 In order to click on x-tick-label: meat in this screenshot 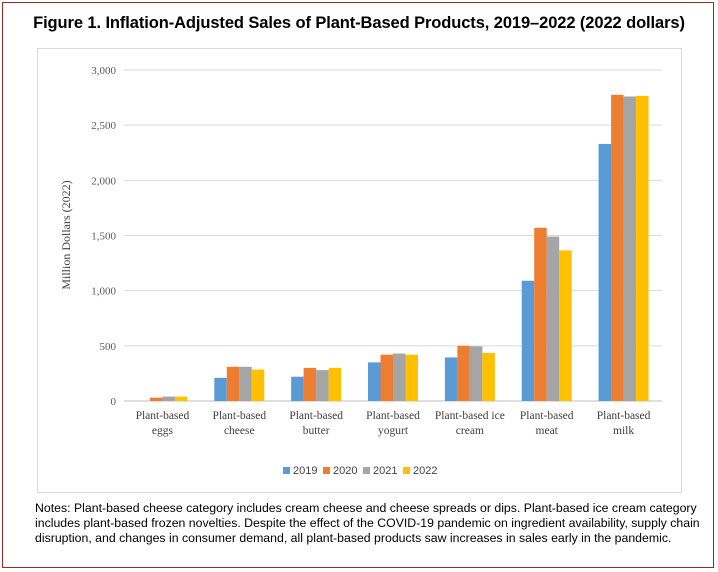, I will do `click(547, 431)`.